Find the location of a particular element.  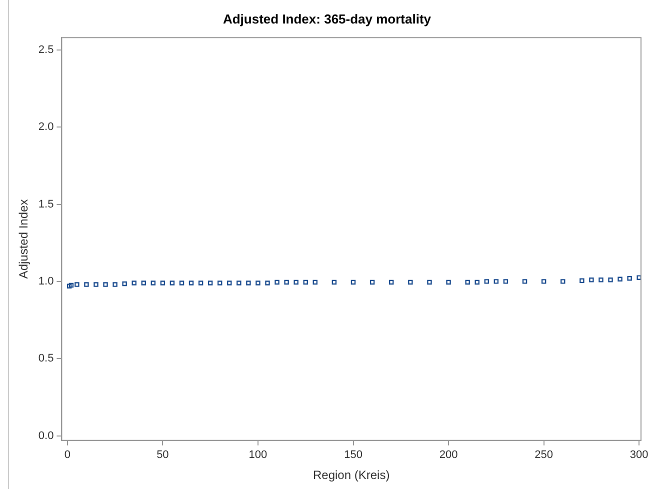

chart-title: Adjusted Index: 365-day mortality is located at coordinates (327, 18).